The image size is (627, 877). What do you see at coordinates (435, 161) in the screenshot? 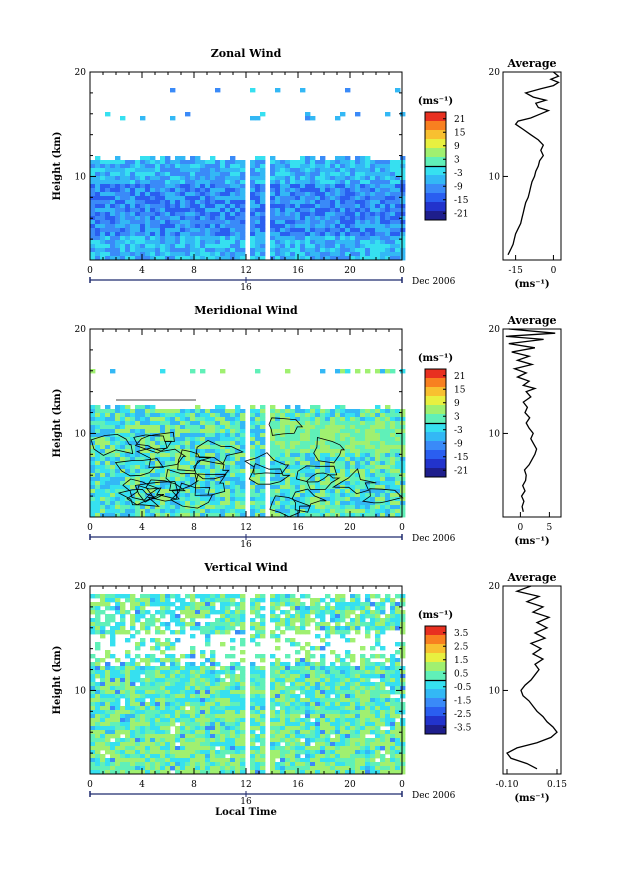
I see `colorbar-segment` at bounding box center [435, 161].